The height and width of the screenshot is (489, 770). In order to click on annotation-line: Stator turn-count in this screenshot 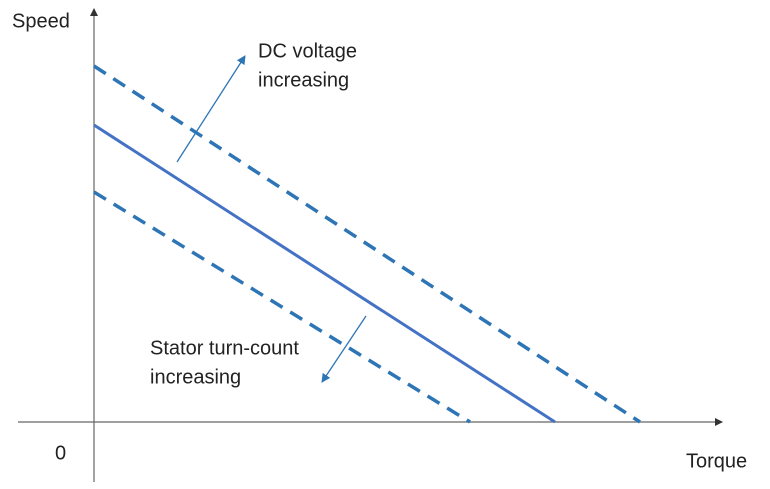, I will do `click(224, 348)`.